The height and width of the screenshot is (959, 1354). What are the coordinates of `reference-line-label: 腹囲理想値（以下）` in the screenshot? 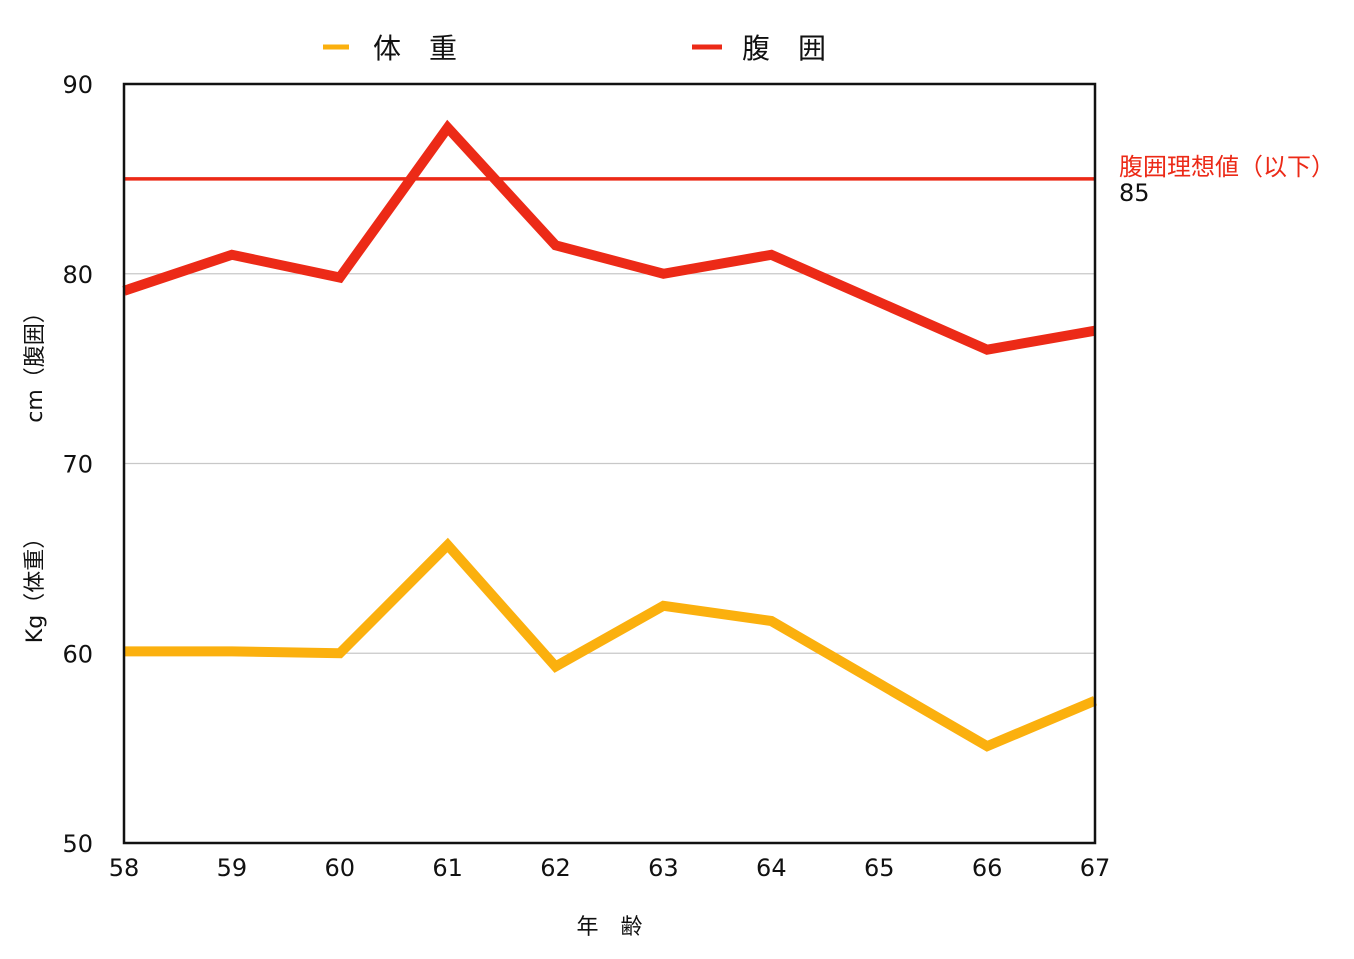 It's located at (1227, 167).